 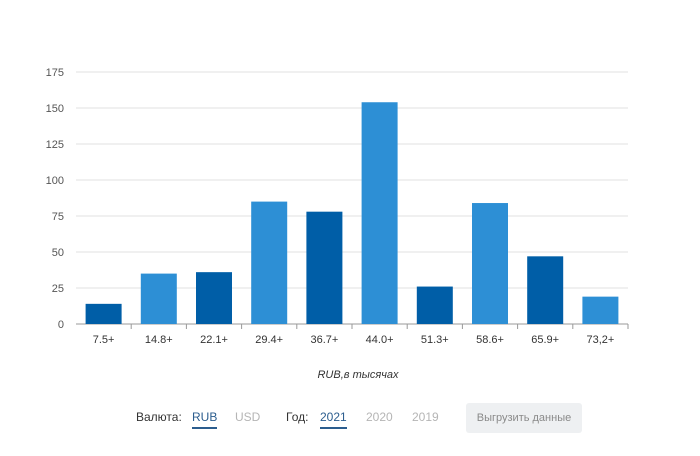 I want to click on x-tick-label: 14.8+, so click(x=159, y=340).